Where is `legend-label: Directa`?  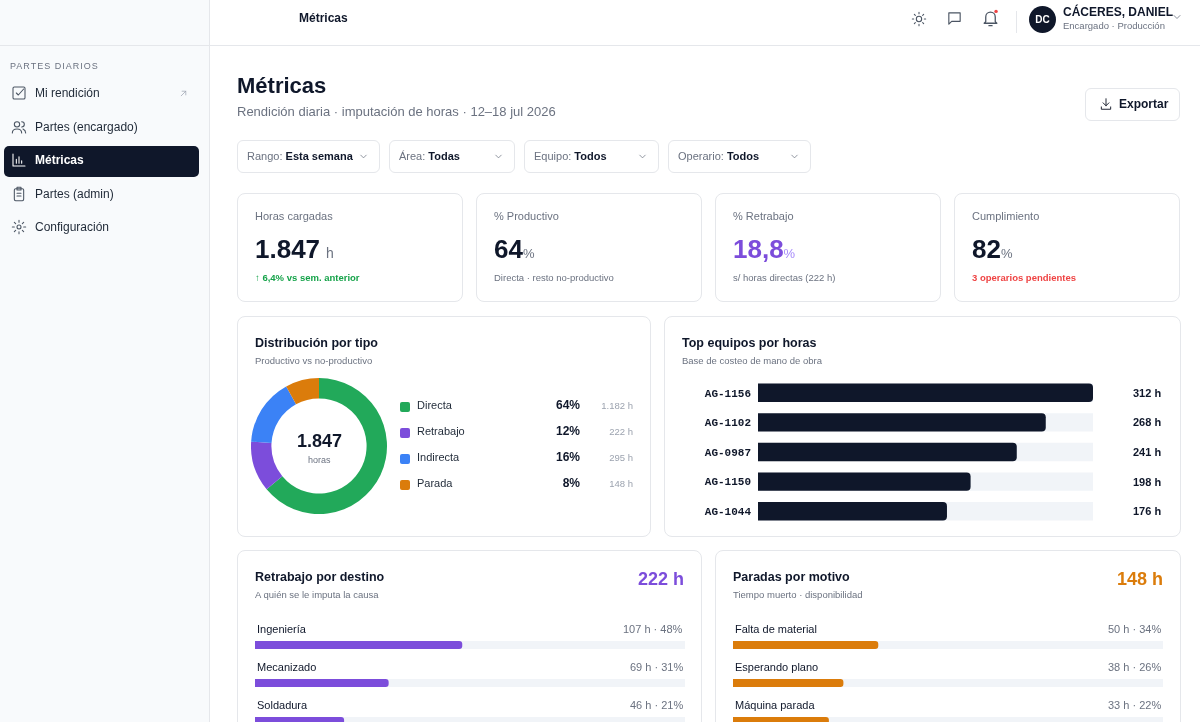
legend-label: Directa is located at coordinates (434, 405).